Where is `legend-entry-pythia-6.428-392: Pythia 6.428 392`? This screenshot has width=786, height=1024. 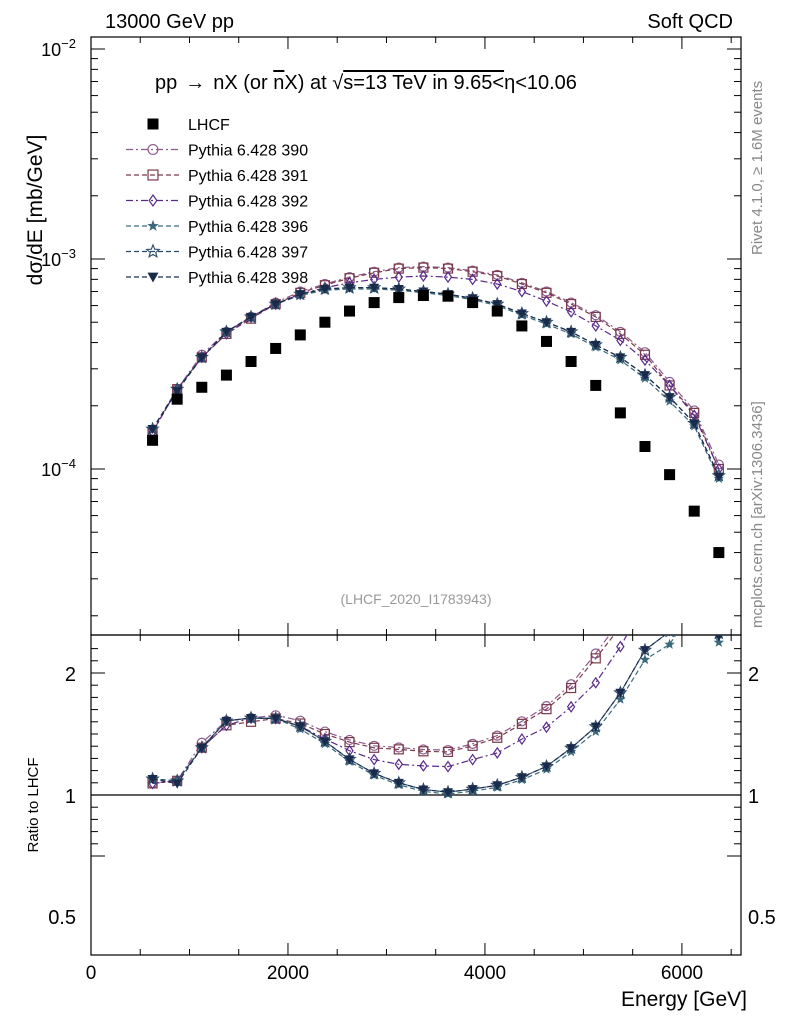
legend-entry-pythia-6.428-392: Pythia 6.428 392 is located at coordinates (217, 202).